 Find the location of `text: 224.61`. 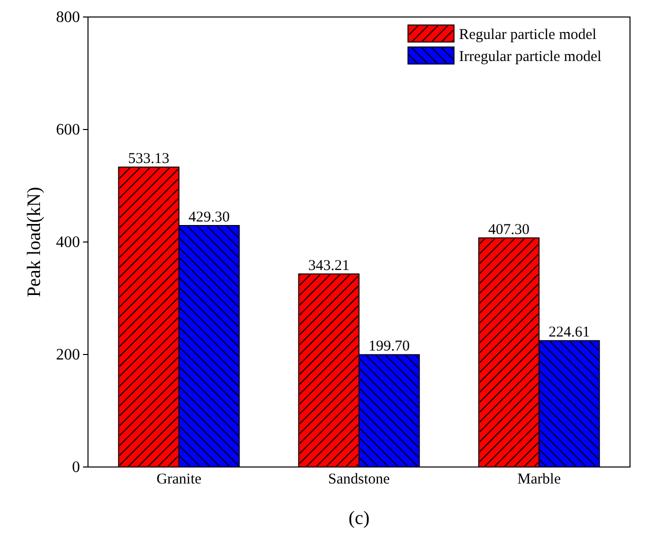

text: 224.61 is located at coordinates (569, 332).